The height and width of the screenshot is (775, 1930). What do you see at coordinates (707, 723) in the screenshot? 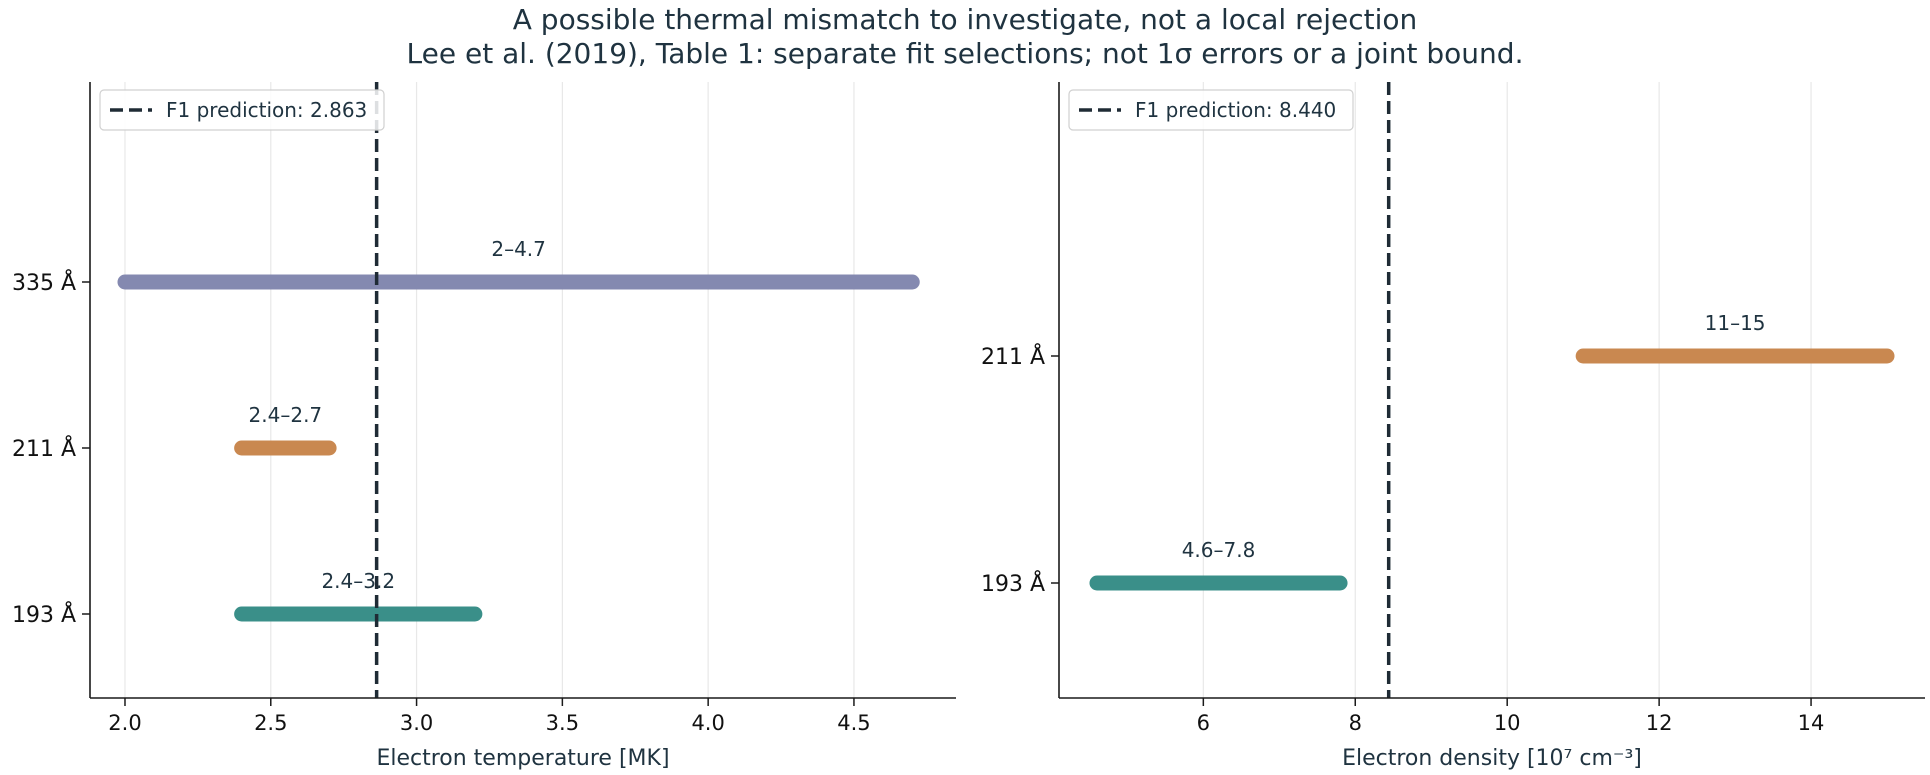
I see `panel-1-x-tick-label: 4.0` at bounding box center [707, 723].